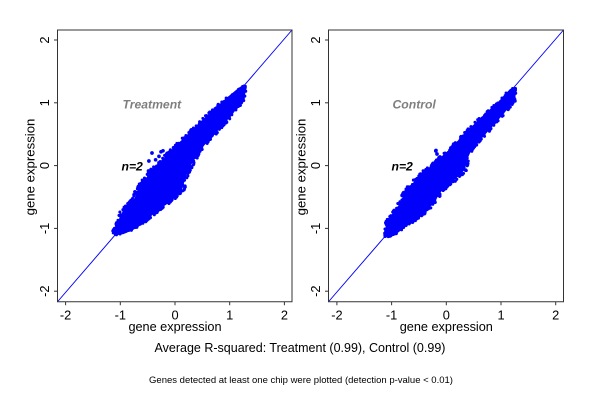 The height and width of the screenshot is (400, 600). What do you see at coordinates (153, 104) in the screenshot?
I see `svg-text: Treatment` at bounding box center [153, 104].